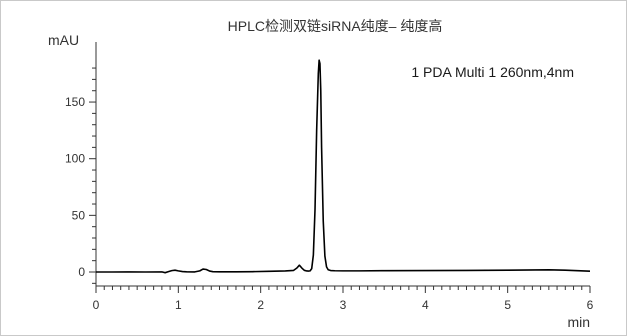  I want to click on legend-label: 1 PDA Multi 1 260nm,4nm, so click(492, 72).